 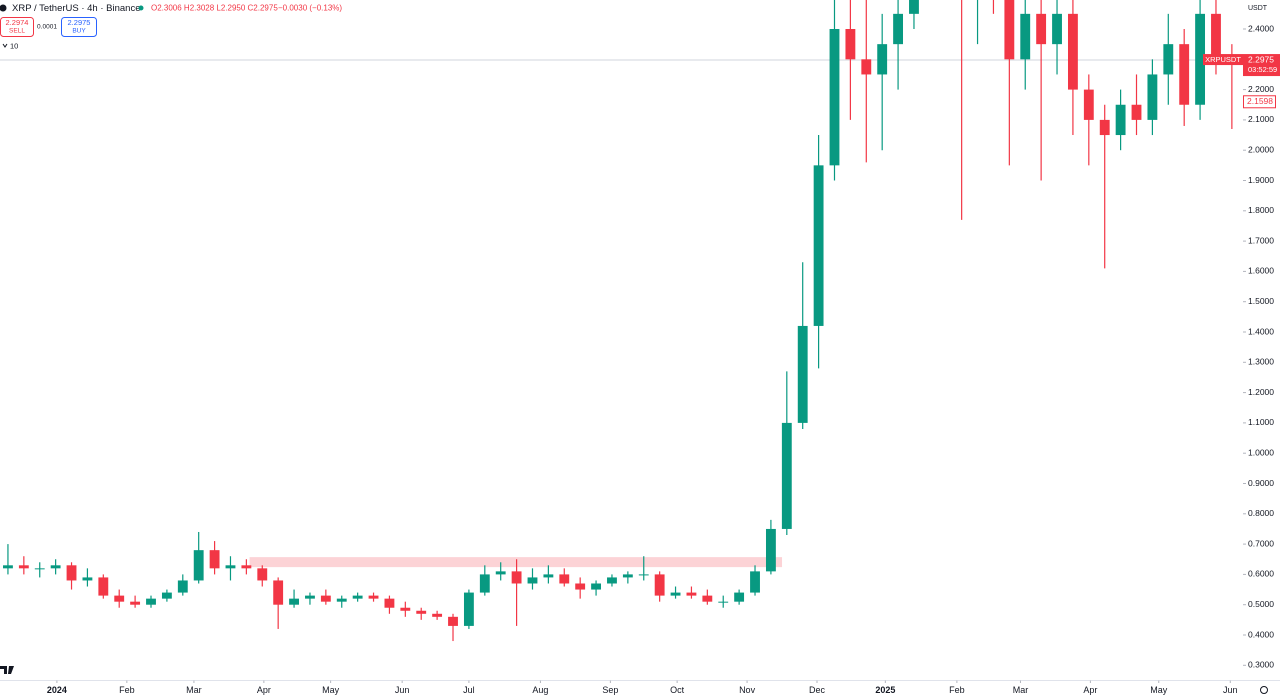 What do you see at coordinates (1261, 28) in the screenshot?
I see `y-tick-label: 2.4000` at bounding box center [1261, 28].